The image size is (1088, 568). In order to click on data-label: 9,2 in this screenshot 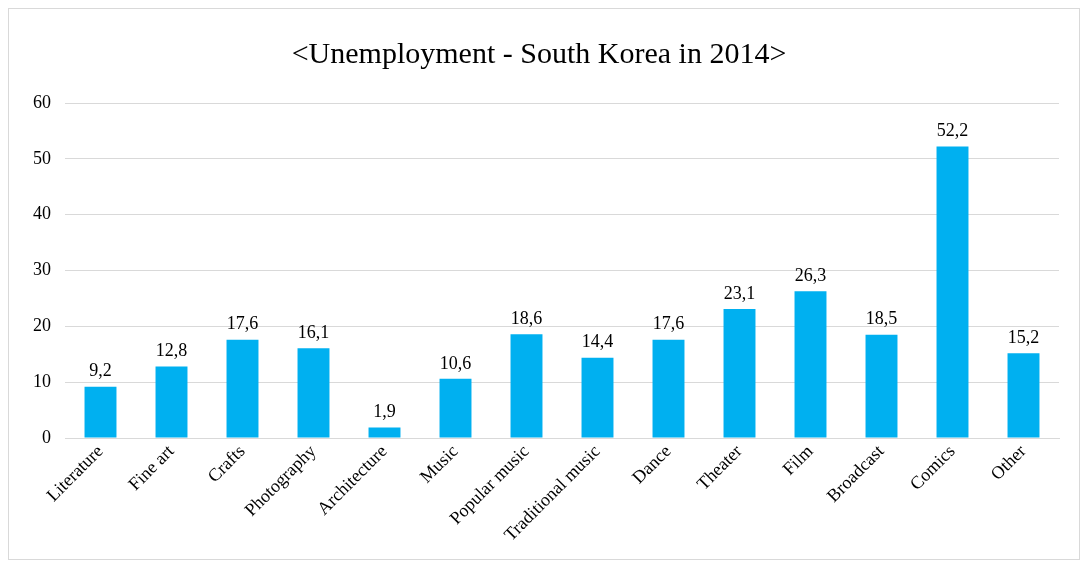, I will do `click(100, 370)`.